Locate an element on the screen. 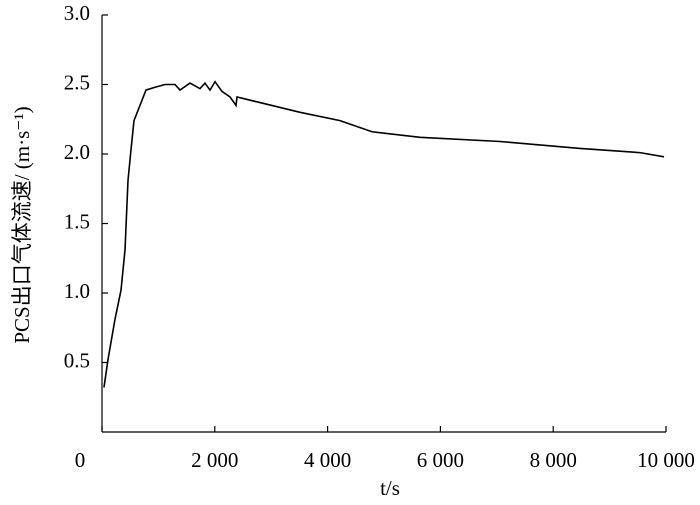  y-tick-label: 2.5 is located at coordinates (77, 82).